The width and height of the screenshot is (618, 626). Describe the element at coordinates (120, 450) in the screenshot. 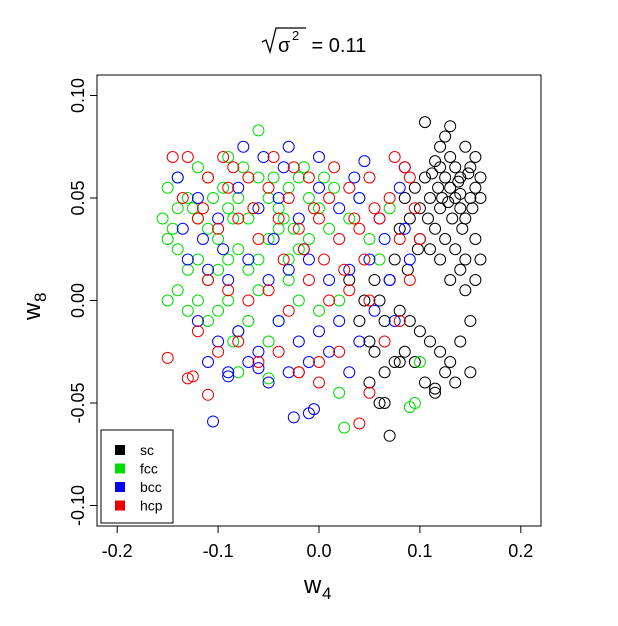

I see `legend-swatch-sc` at that location.